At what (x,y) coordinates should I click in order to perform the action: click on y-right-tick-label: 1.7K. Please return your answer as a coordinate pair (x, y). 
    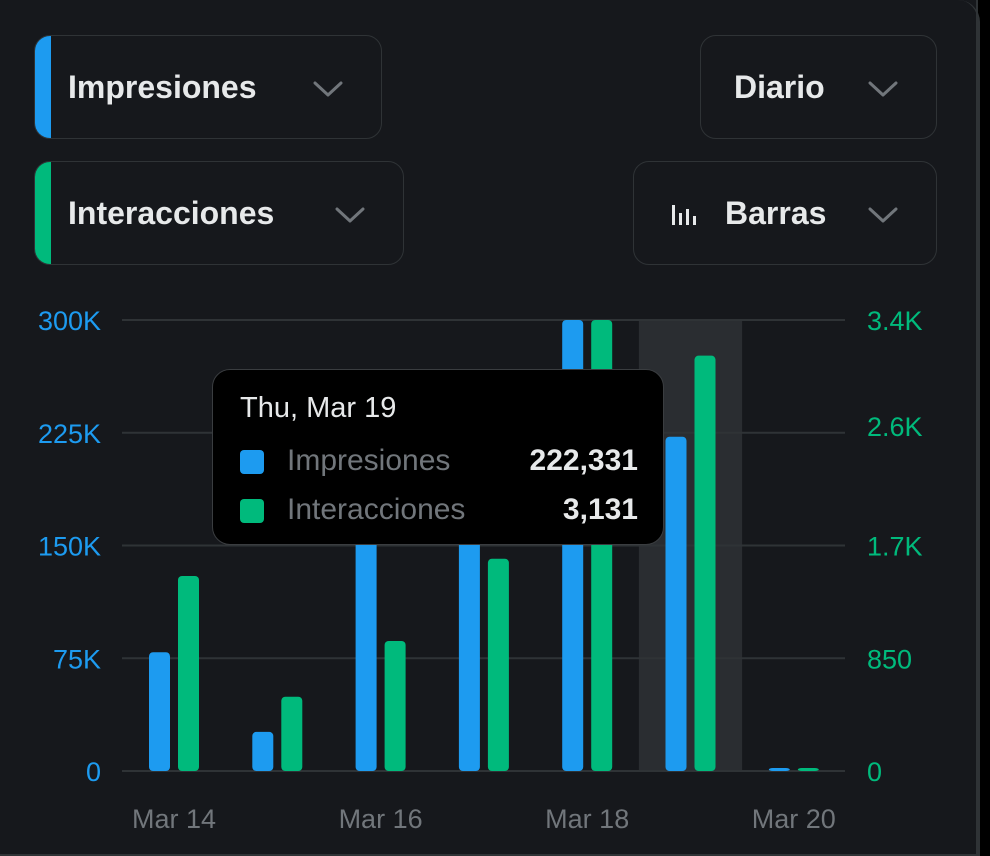
    Looking at the image, I should click on (895, 547).